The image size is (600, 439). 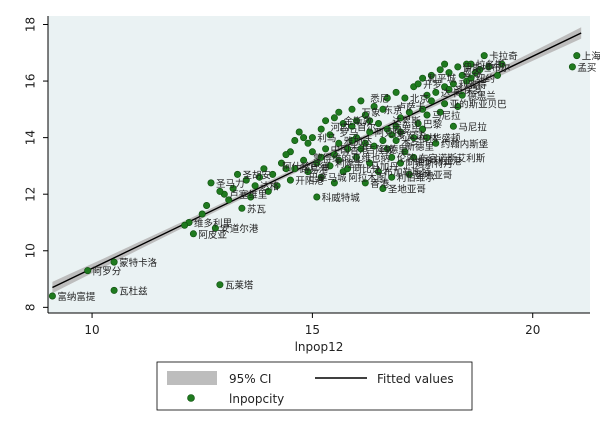 What do you see at coordinates (432, 85) in the screenshot?
I see `point-label: 开罗` at bounding box center [432, 85].